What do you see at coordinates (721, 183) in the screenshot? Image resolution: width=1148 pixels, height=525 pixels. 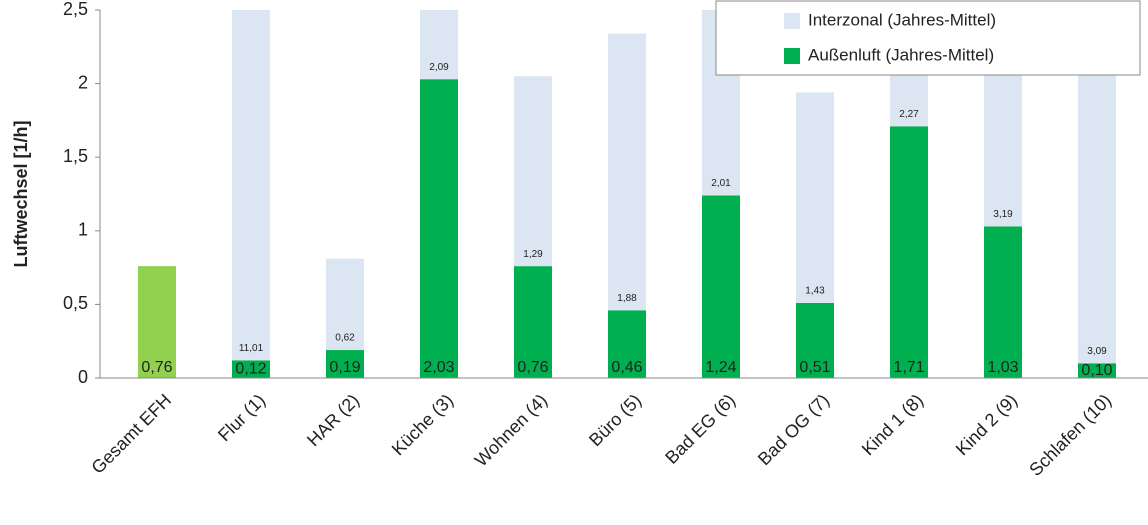 I see `data-label: 2,01` at bounding box center [721, 183].